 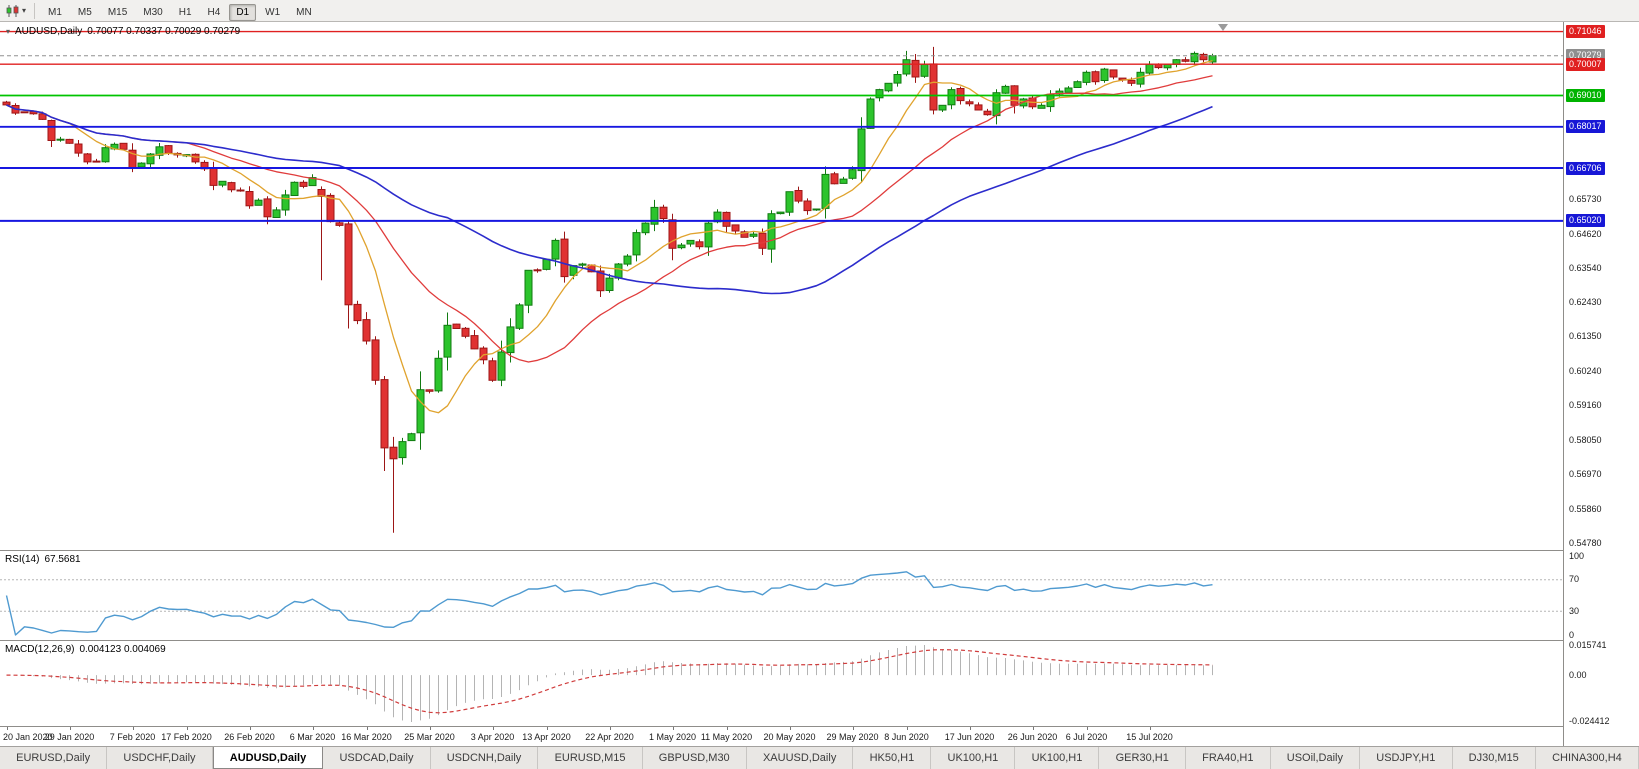 What do you see at coordinates (1086, 737) in the screenshot?
I see `date-label: 6 Jul 2020` at bounding box center [1086, 737].